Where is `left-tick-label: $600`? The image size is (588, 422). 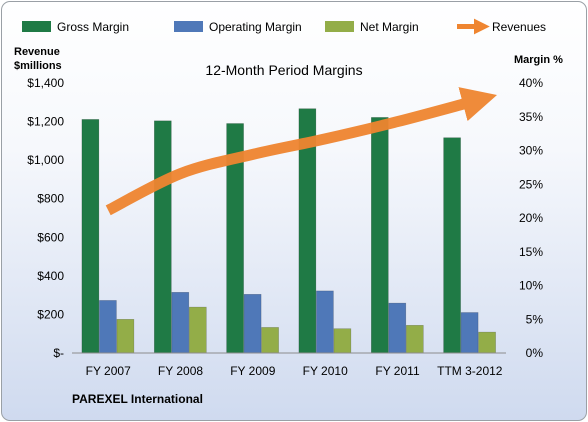
left-tick-label: $600 is located at coordinates (50, 237).